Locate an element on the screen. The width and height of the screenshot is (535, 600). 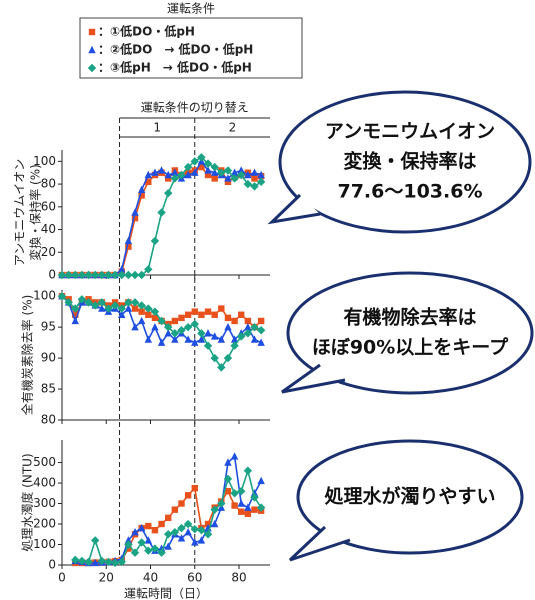
y-tick-label: 100 is located at coordinates (44, 544).